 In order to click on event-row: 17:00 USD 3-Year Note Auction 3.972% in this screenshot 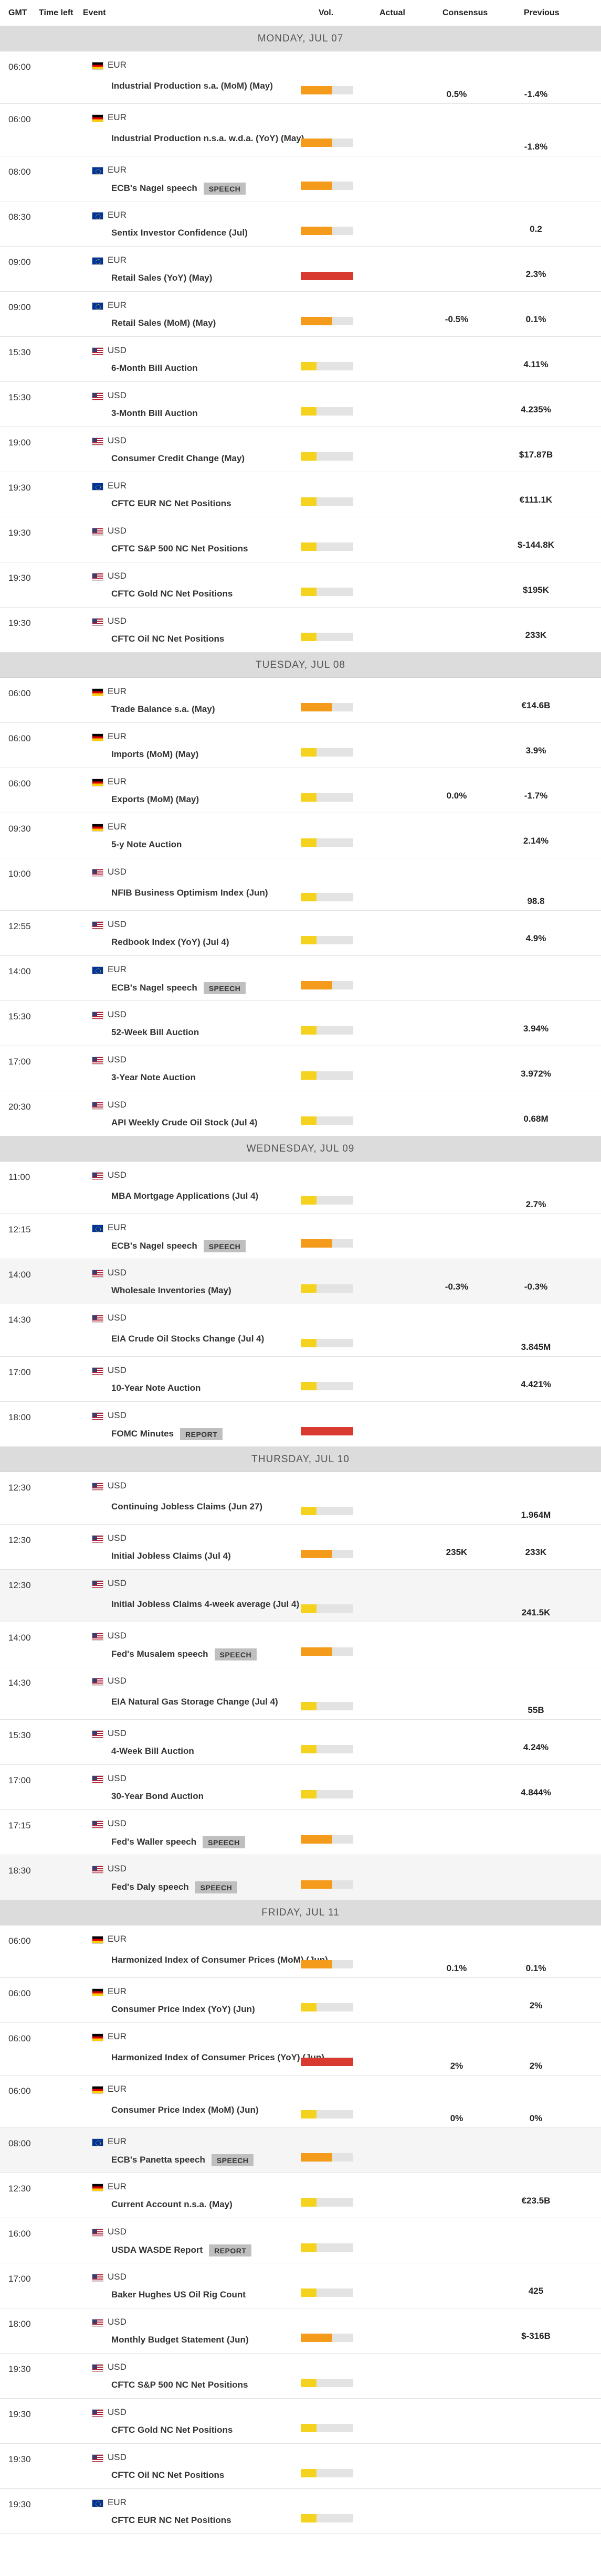, I will do `click(300, 1068)`.